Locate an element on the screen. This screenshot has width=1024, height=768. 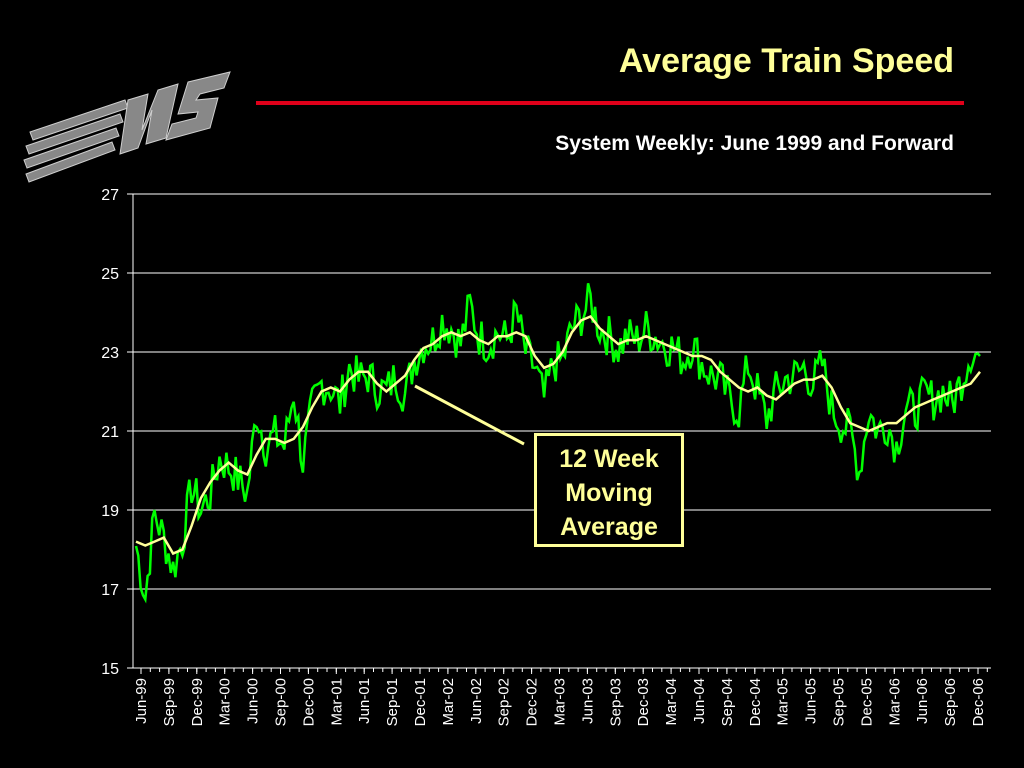
x-tick-label: Dec-00 is located at coordinates (308, 702).